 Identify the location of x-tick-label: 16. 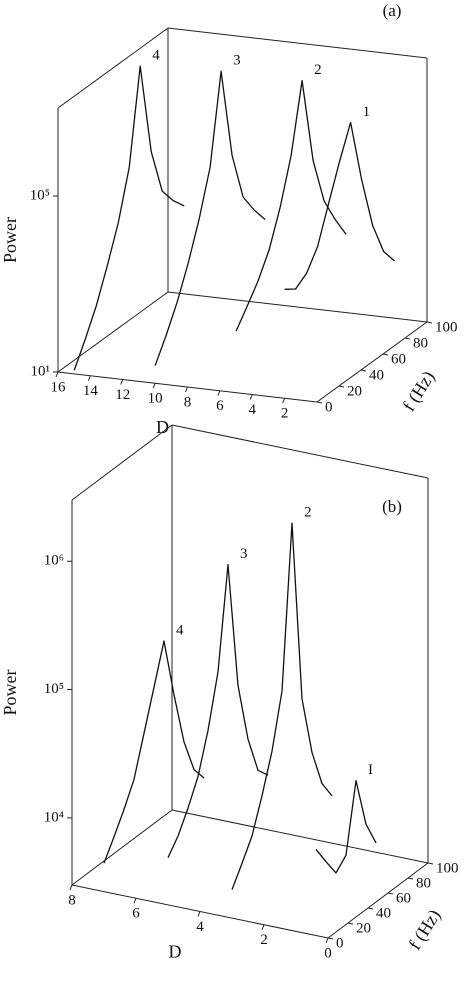
(59, 387).